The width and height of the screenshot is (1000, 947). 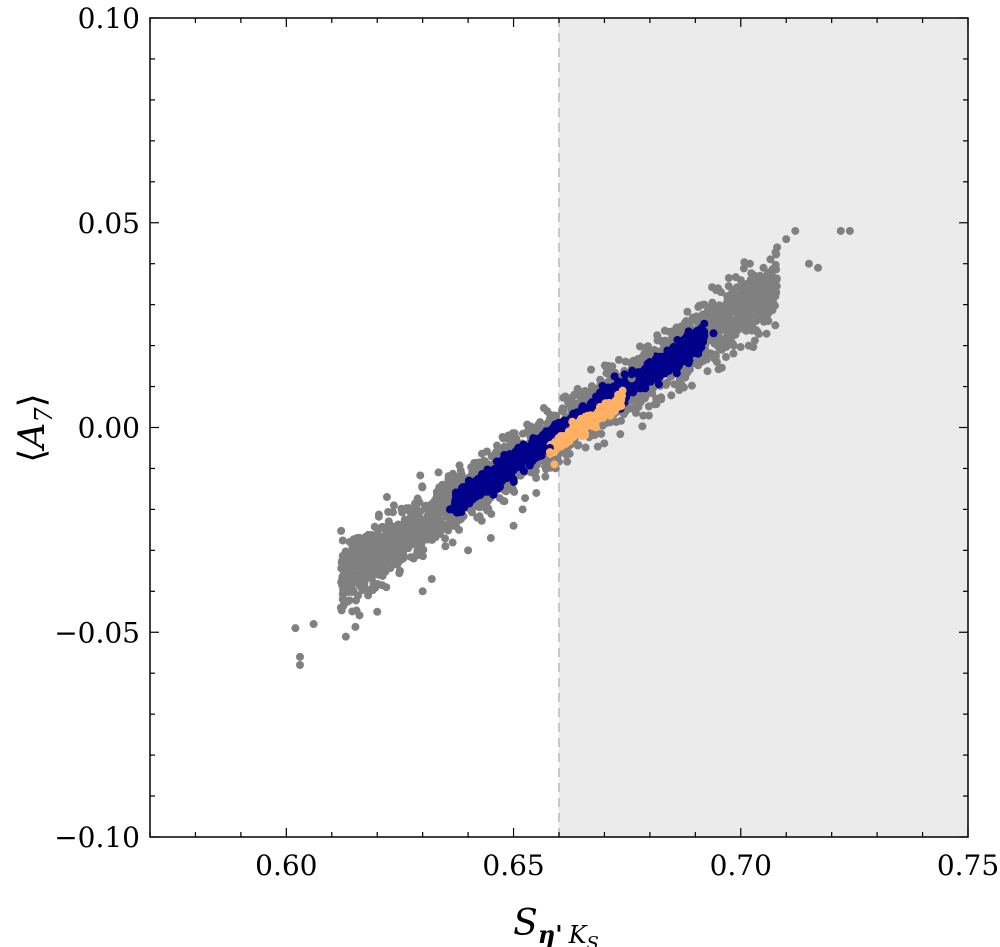 What do you see at coordinates (32, 456) in the screenshot?
I see `y-axis-label-open: ⟨` at bounding box center [32, 456].